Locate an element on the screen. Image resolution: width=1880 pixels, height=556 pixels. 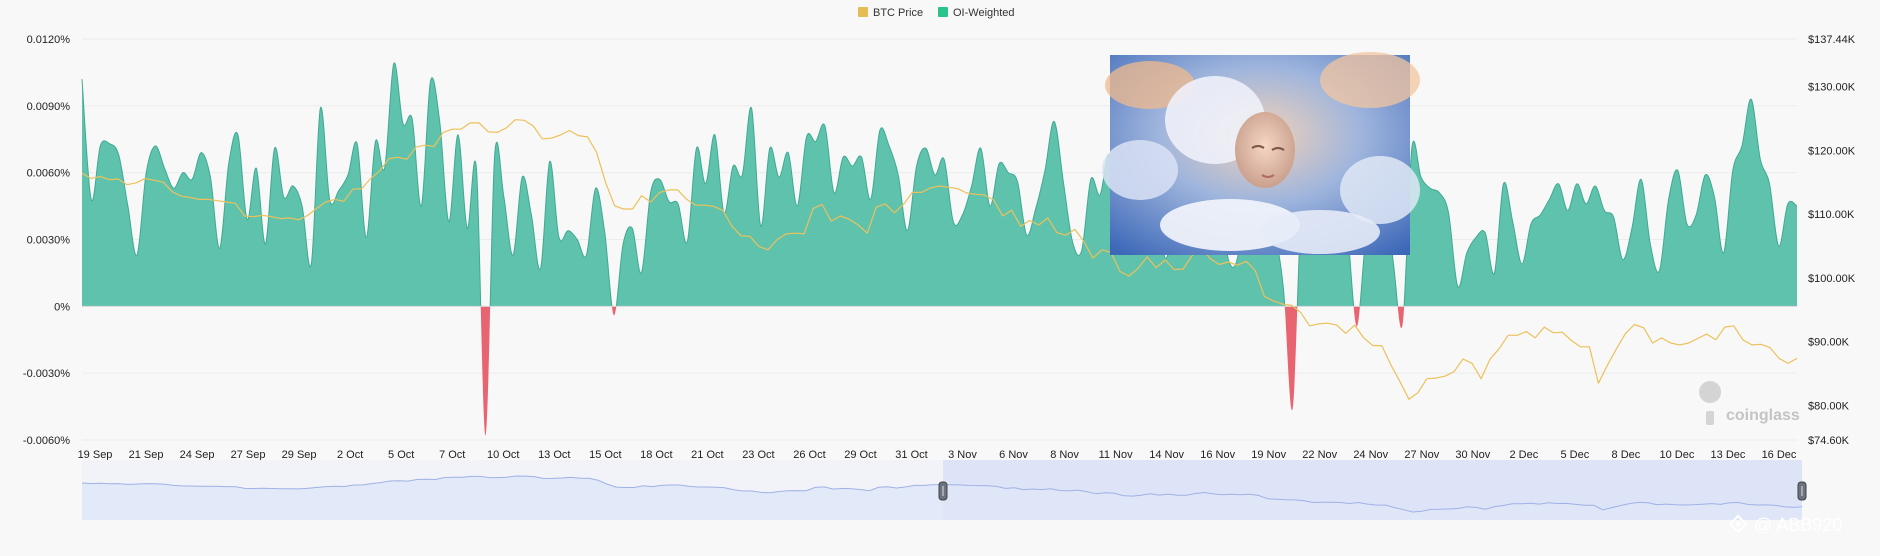
x-tick-label: 6 Nov is located at coordinates (1013, 455).